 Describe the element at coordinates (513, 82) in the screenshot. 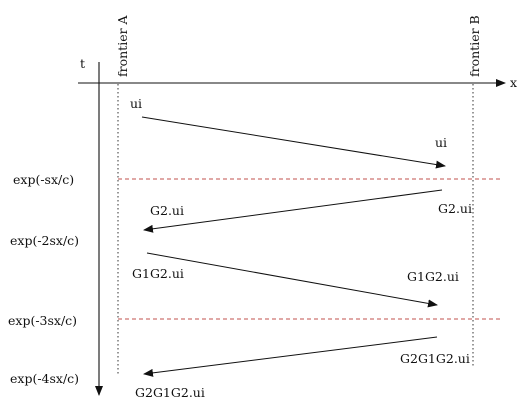

I see `x-axis-label: x` at that location.